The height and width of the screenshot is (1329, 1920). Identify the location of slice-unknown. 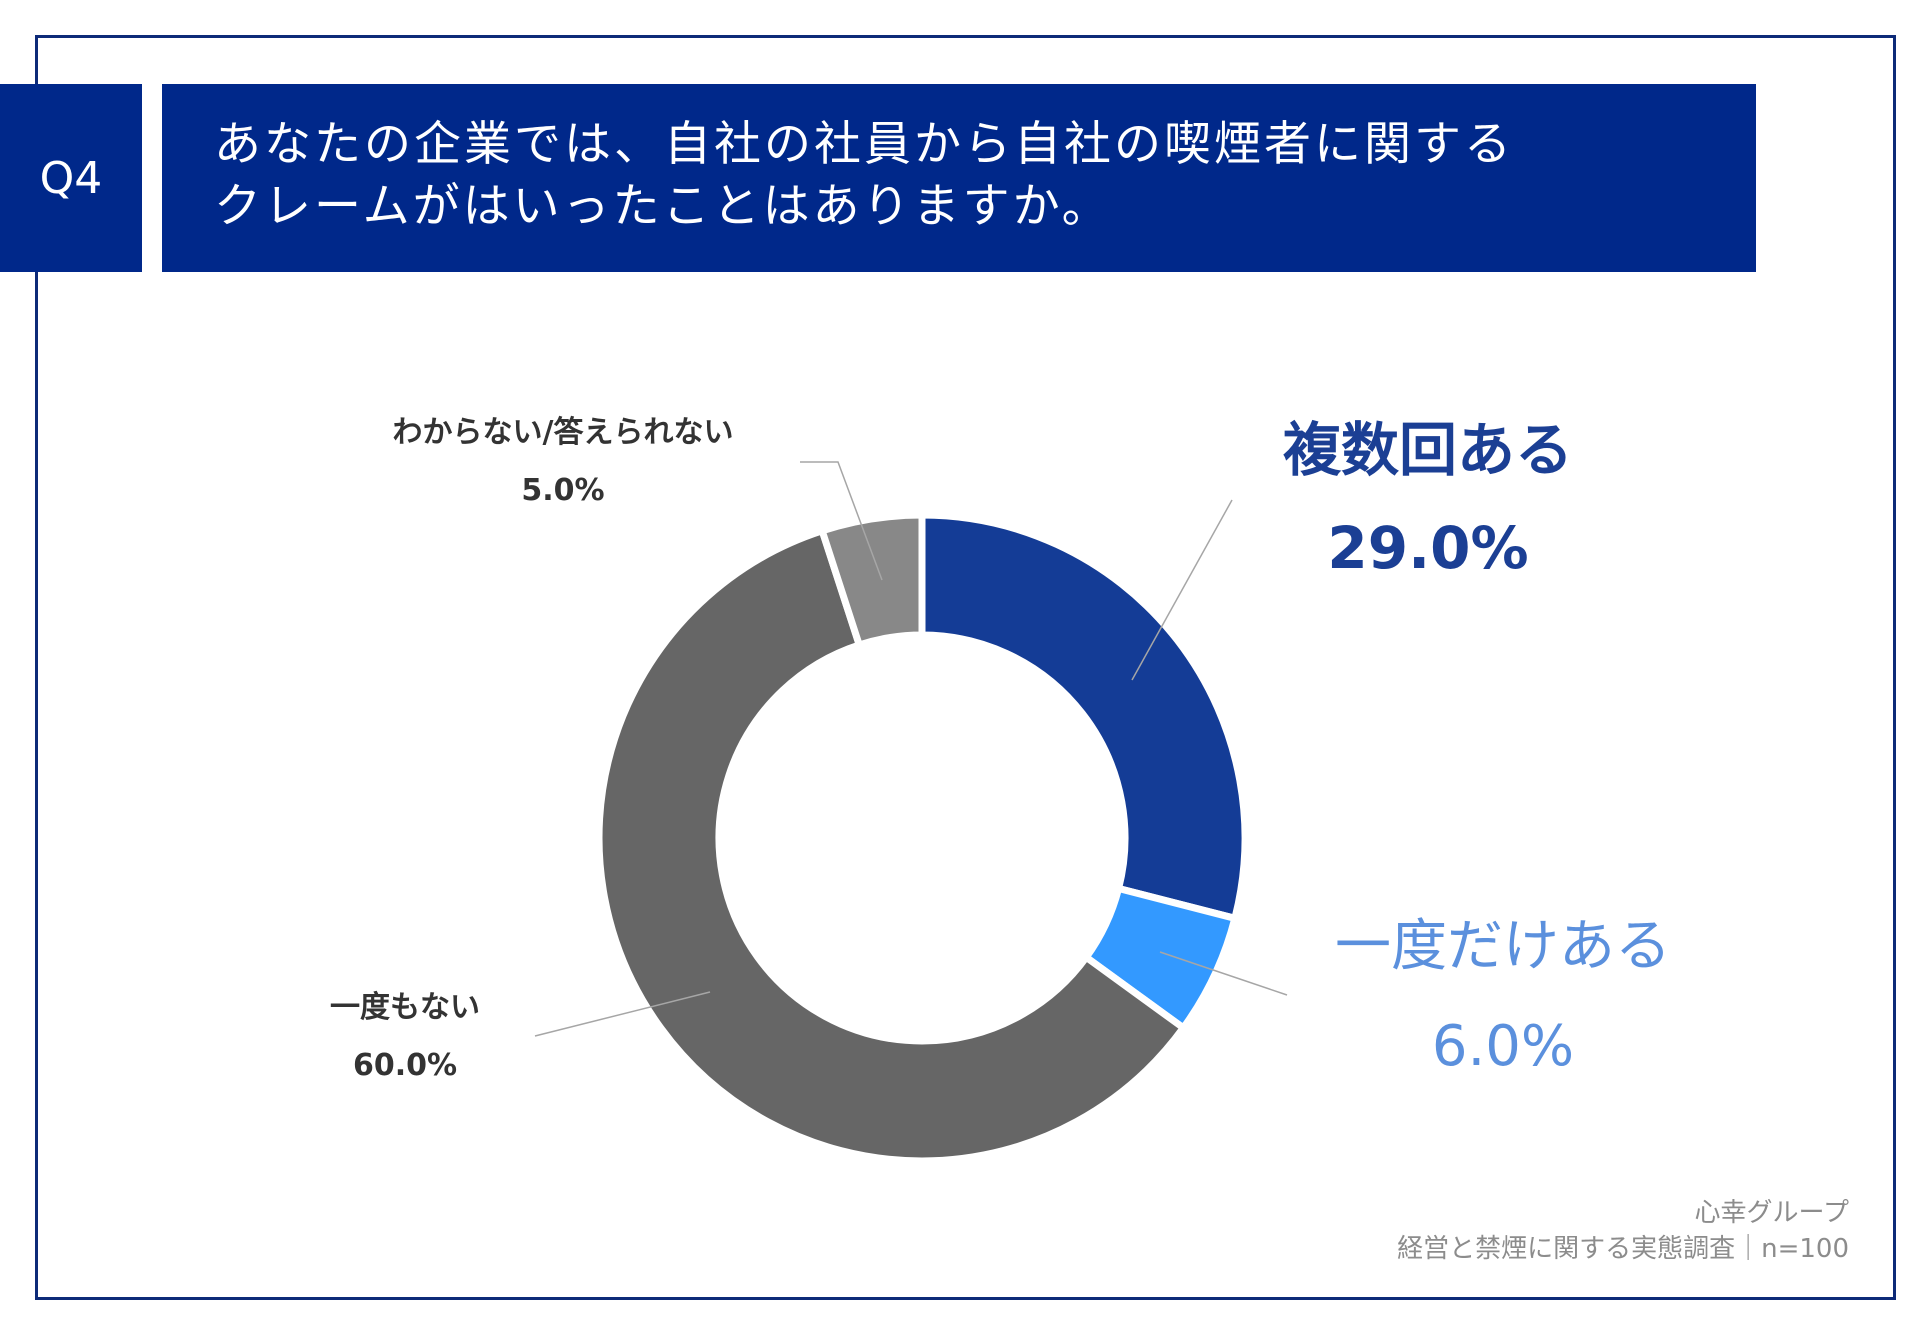
(871, 580).